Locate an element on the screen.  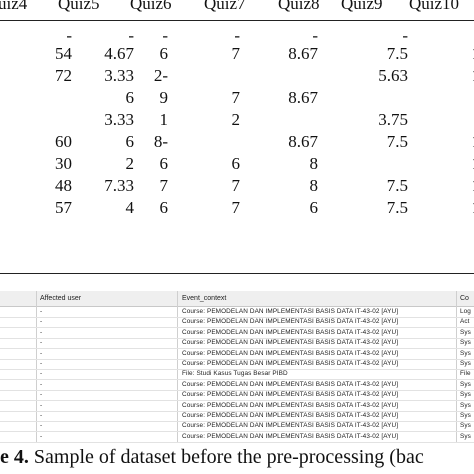
table-cell: 57 is located at coordinates (63, 207).